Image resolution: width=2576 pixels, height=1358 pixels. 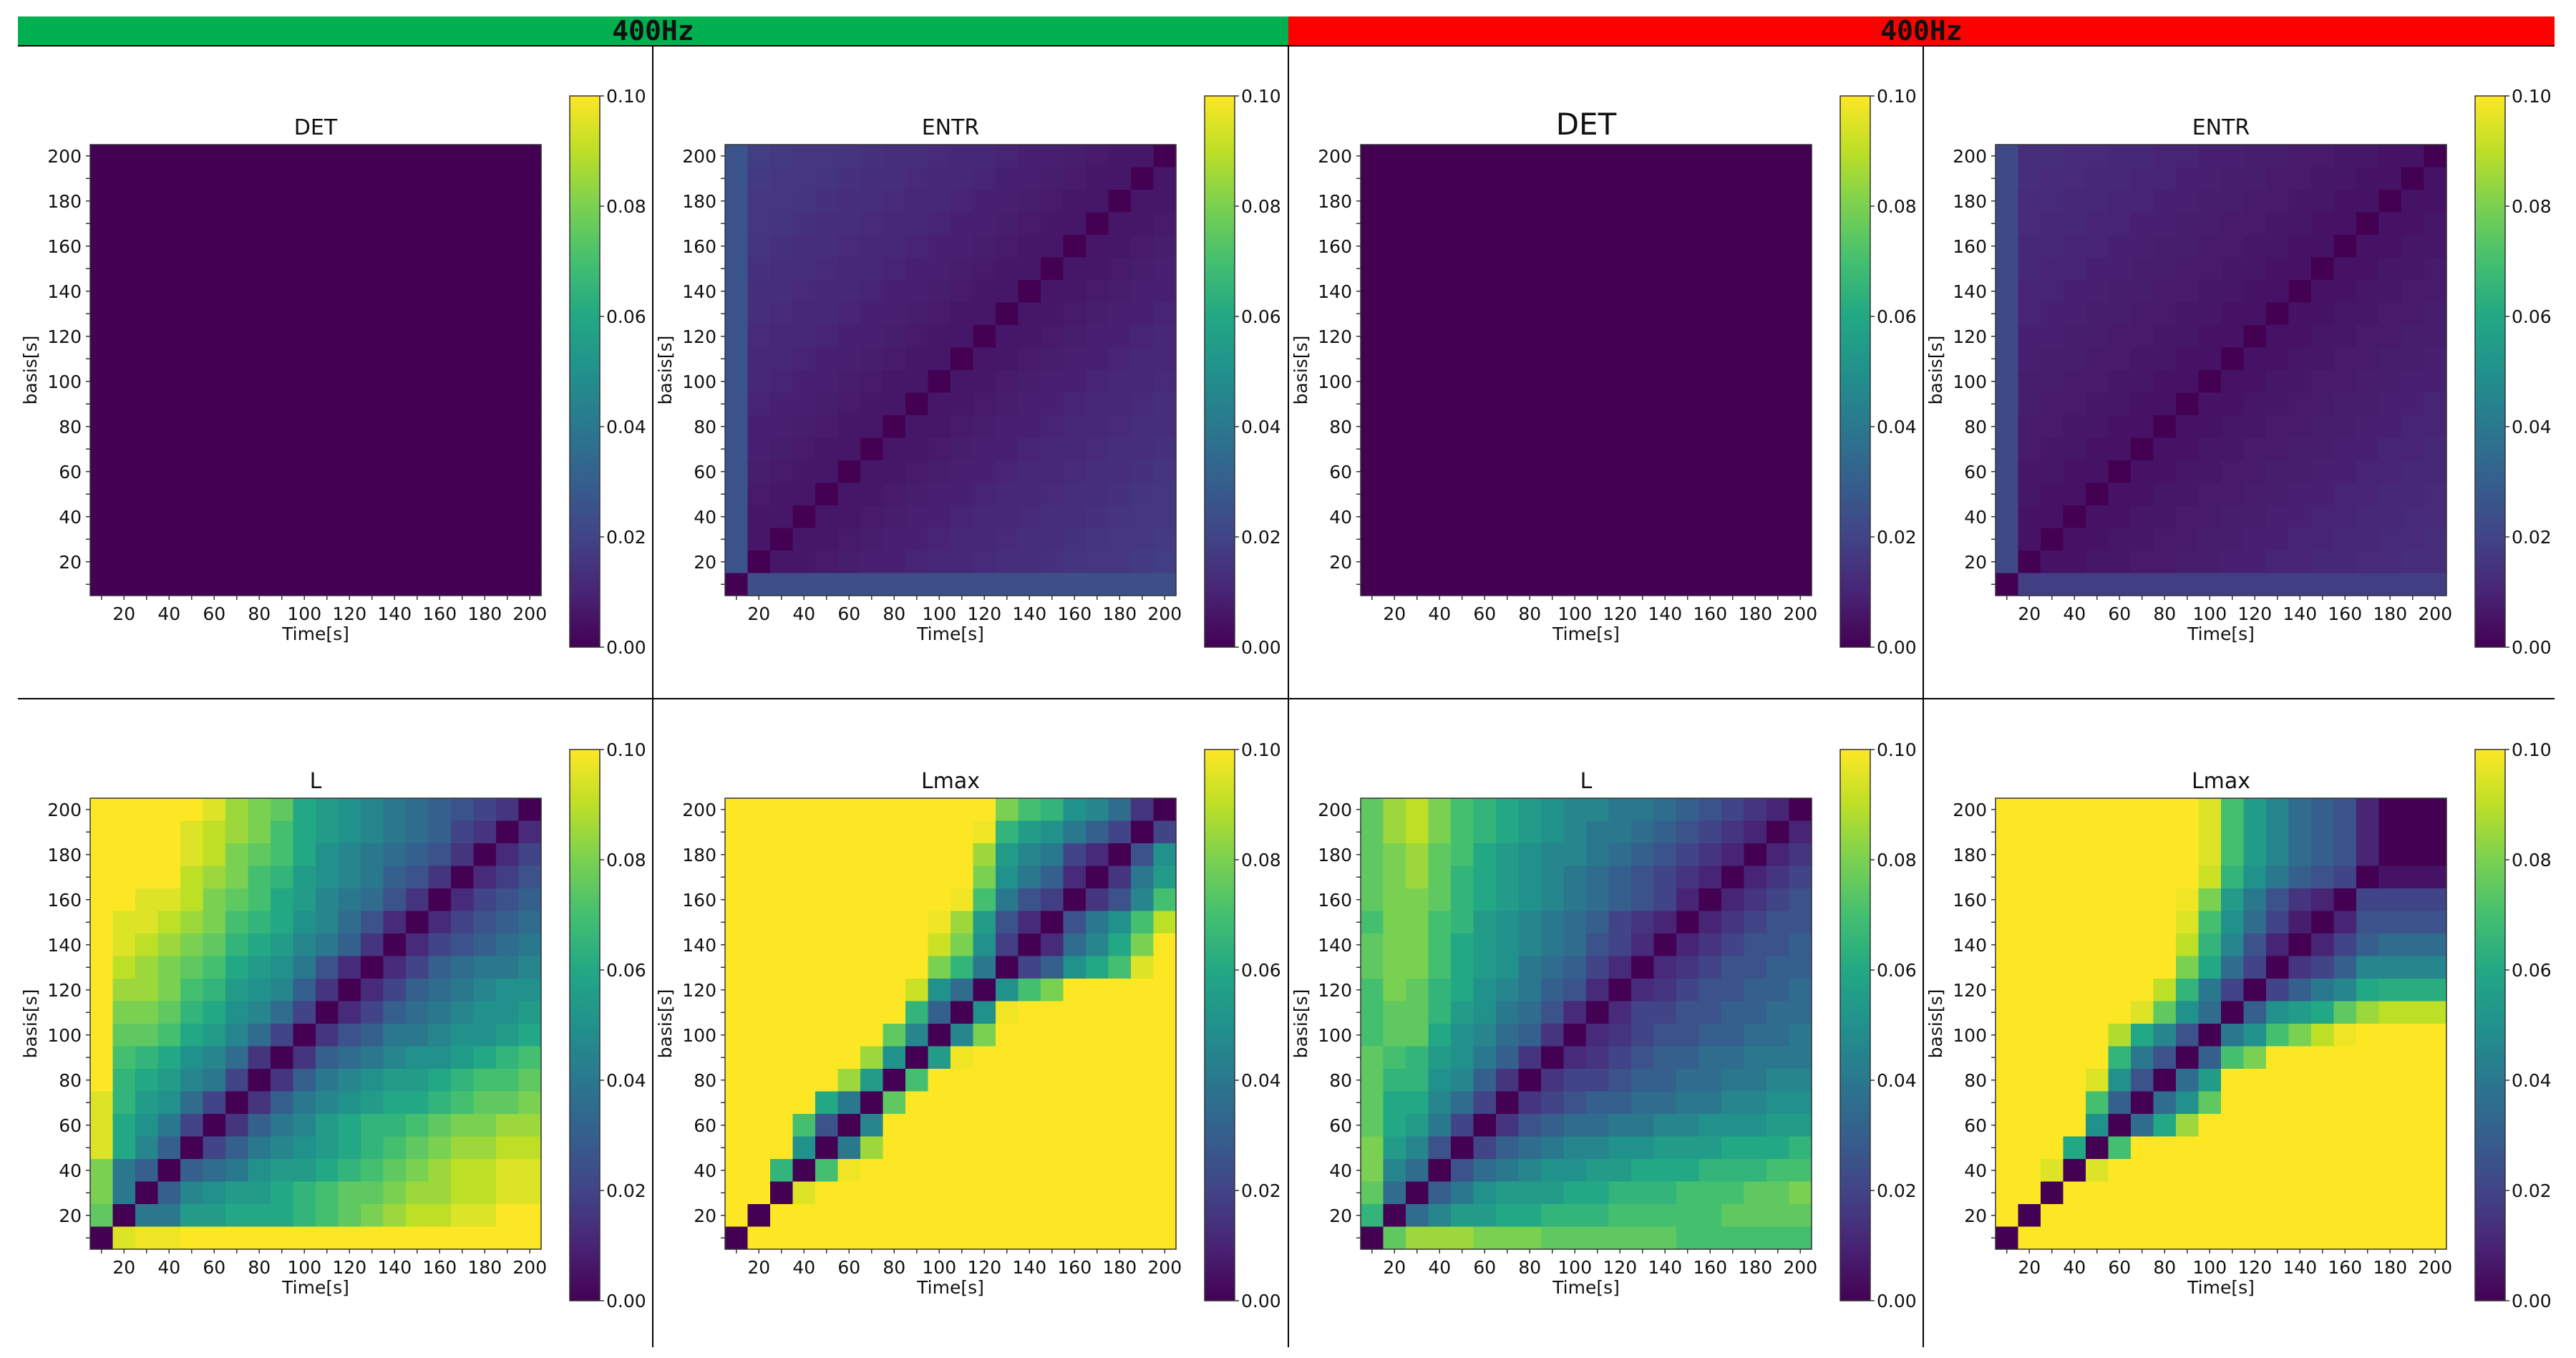 What do you see at coordinates (1975, 1080) in the screenshot?
I see `y-tick-label: 80` at bounding box center [1975, 1080].